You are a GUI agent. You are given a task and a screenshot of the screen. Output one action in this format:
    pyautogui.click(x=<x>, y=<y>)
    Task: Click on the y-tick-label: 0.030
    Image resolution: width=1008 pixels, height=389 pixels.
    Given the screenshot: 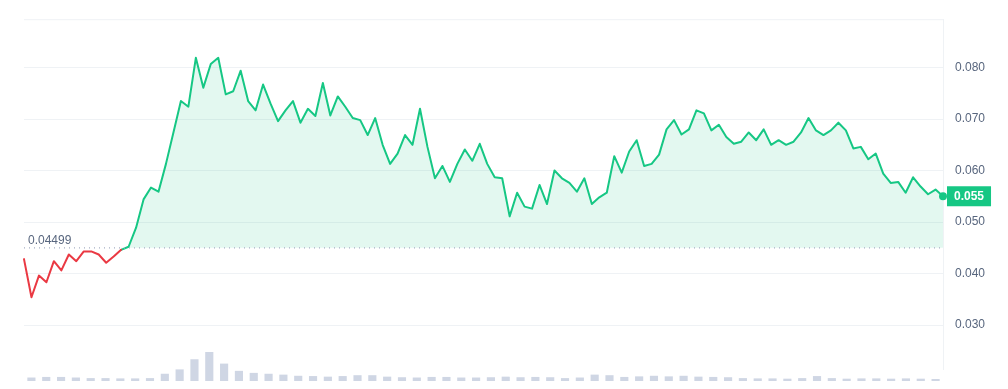 What is the action you would take?
    pyautogui.click(x=970, y=324)
    